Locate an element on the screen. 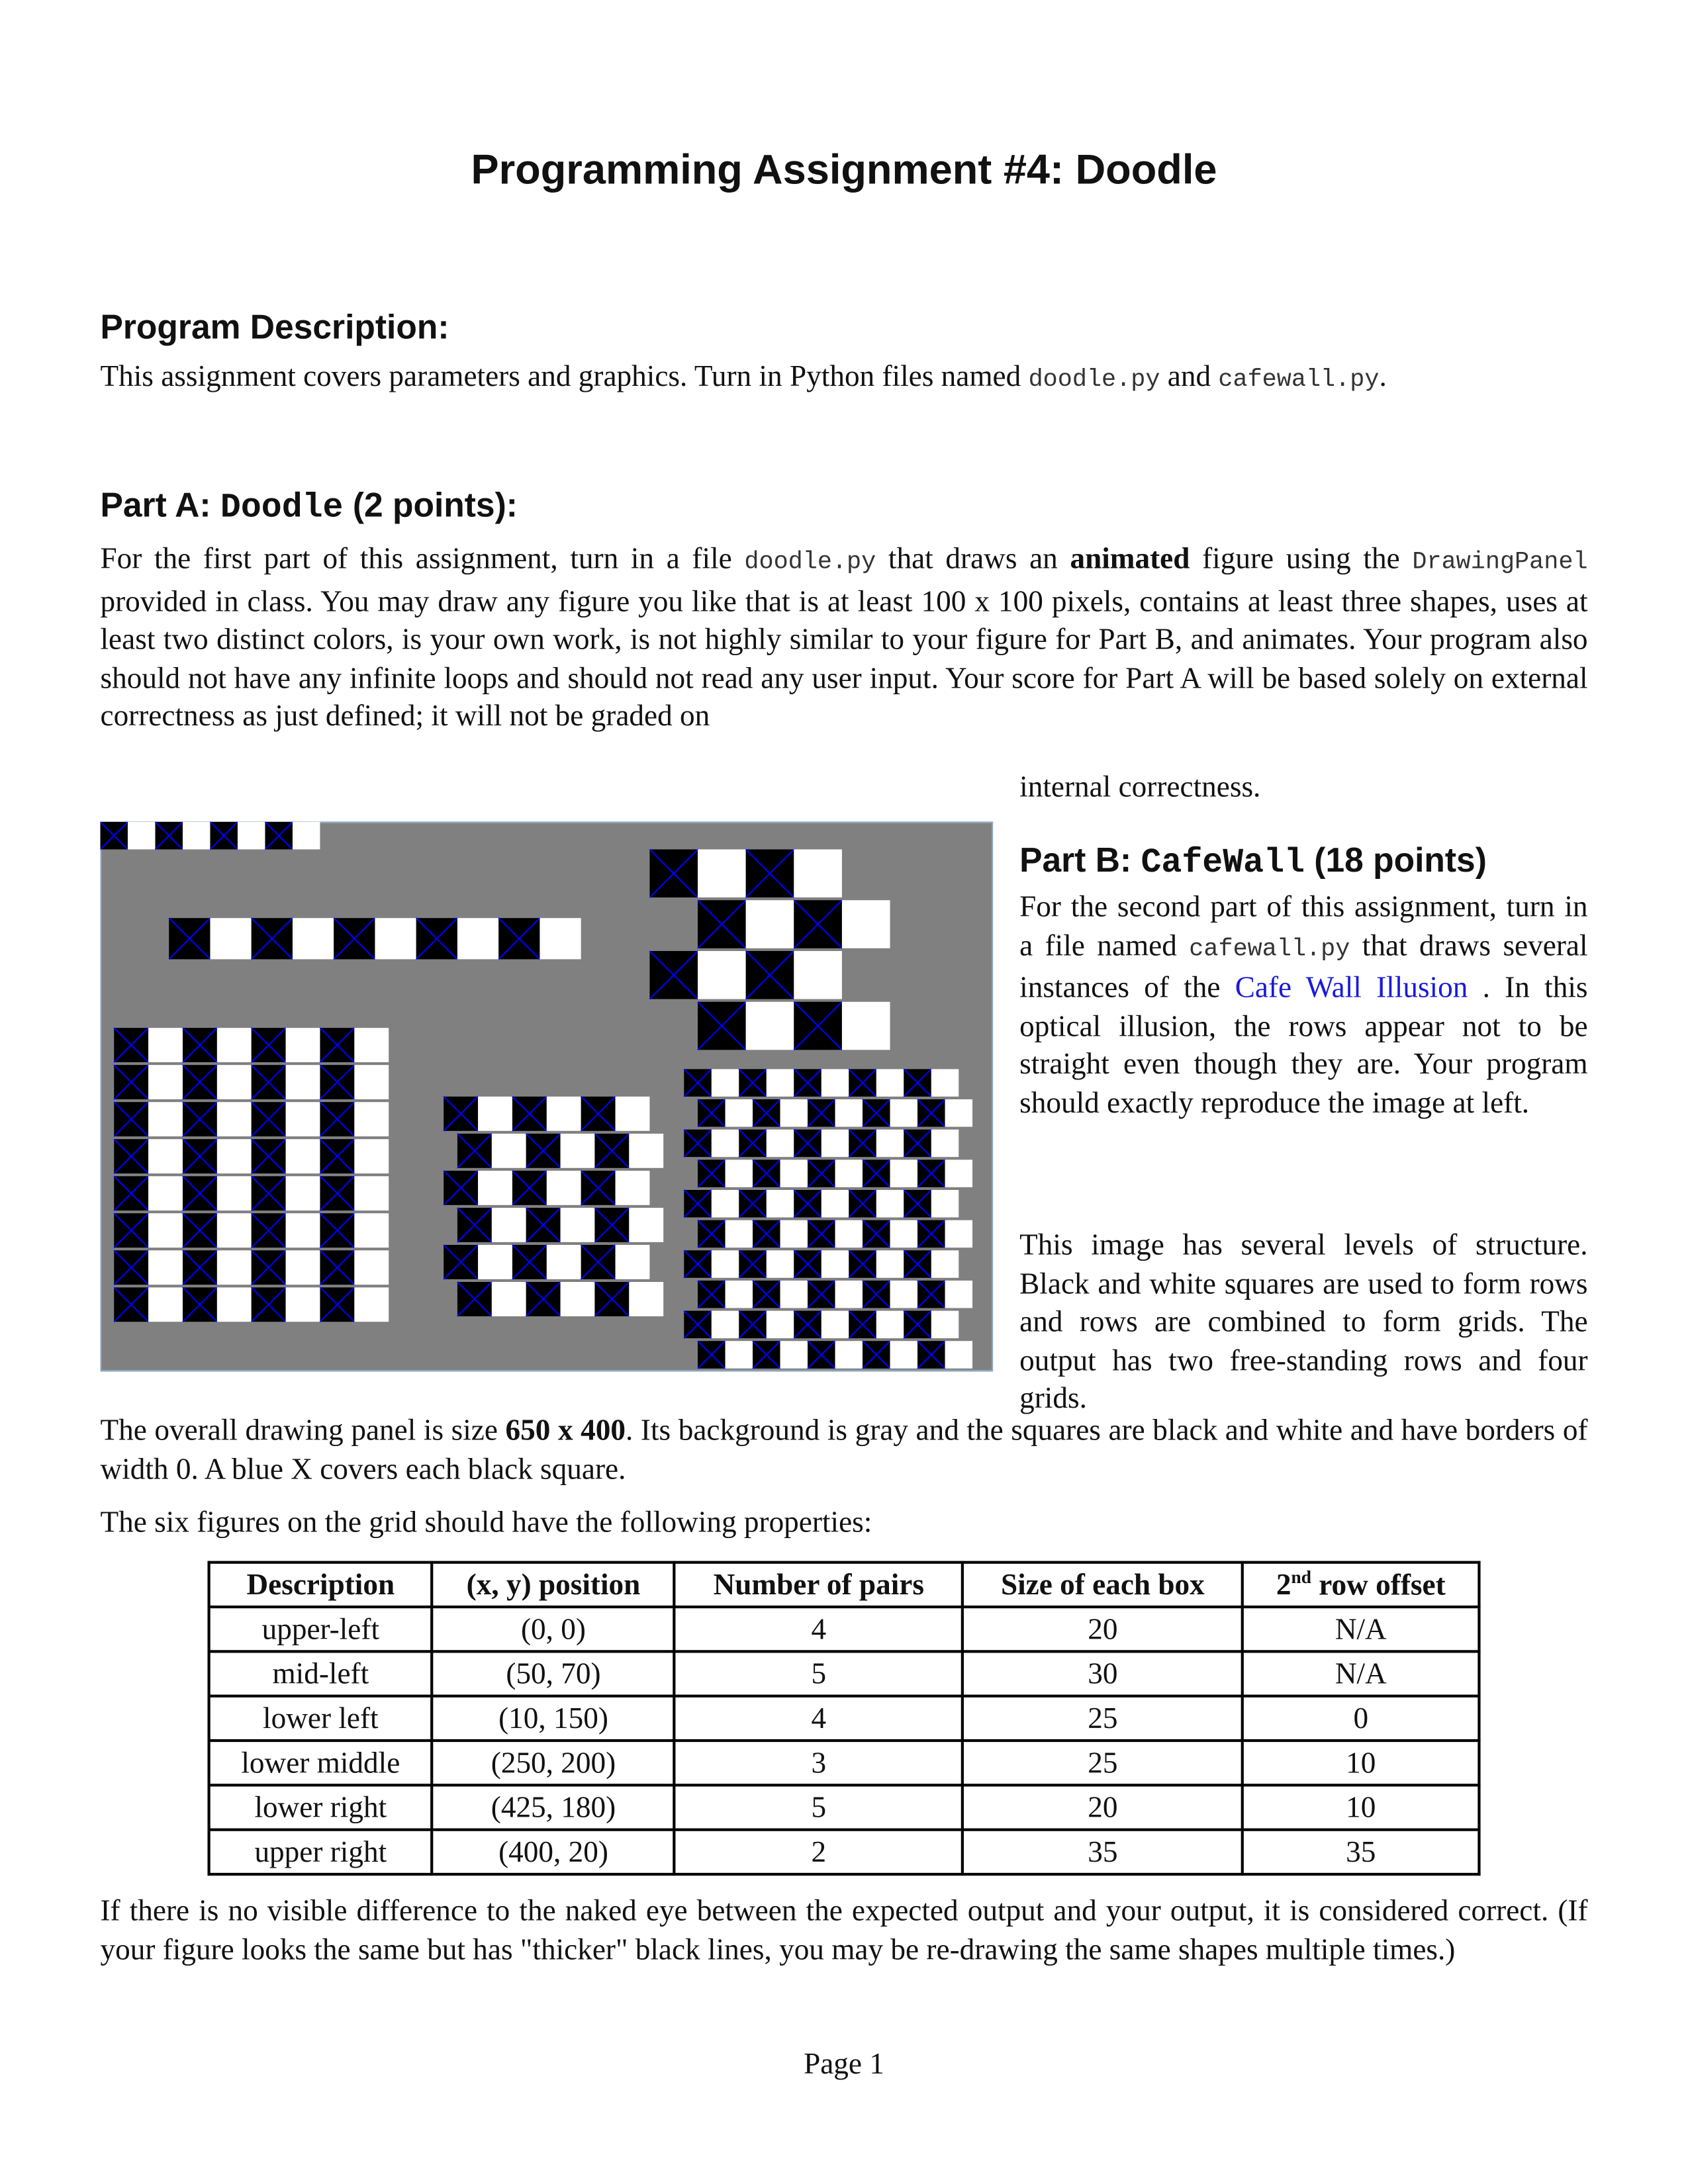 The width and height of the screenshot is (1688, 2184). header-size: Size of each box is located at coordinates (1102, 1585).